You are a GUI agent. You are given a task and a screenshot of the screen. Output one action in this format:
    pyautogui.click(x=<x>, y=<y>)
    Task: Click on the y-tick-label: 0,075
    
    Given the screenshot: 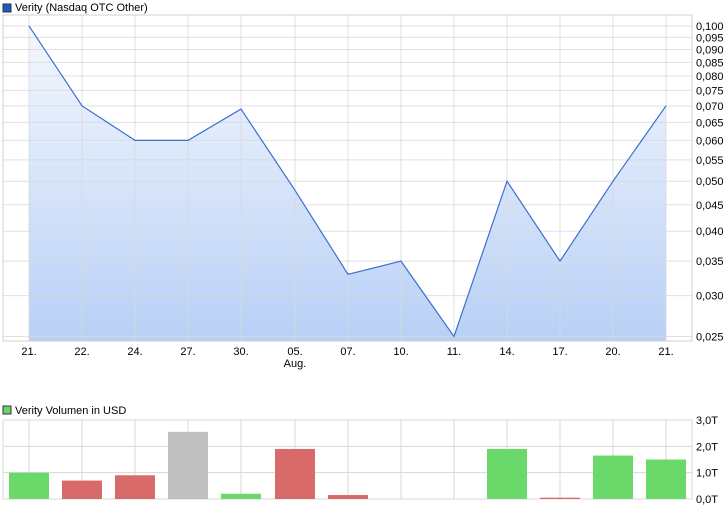 What is the action you would take?
    pyautogui.click(x=710, y=91)
    